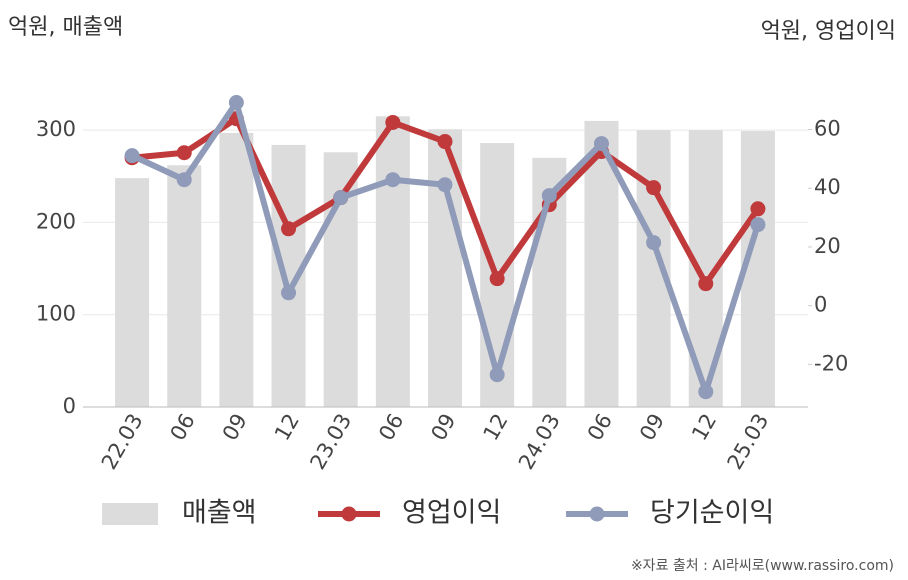  I want to click on y2-tick-label: 0, so click(820, 305).